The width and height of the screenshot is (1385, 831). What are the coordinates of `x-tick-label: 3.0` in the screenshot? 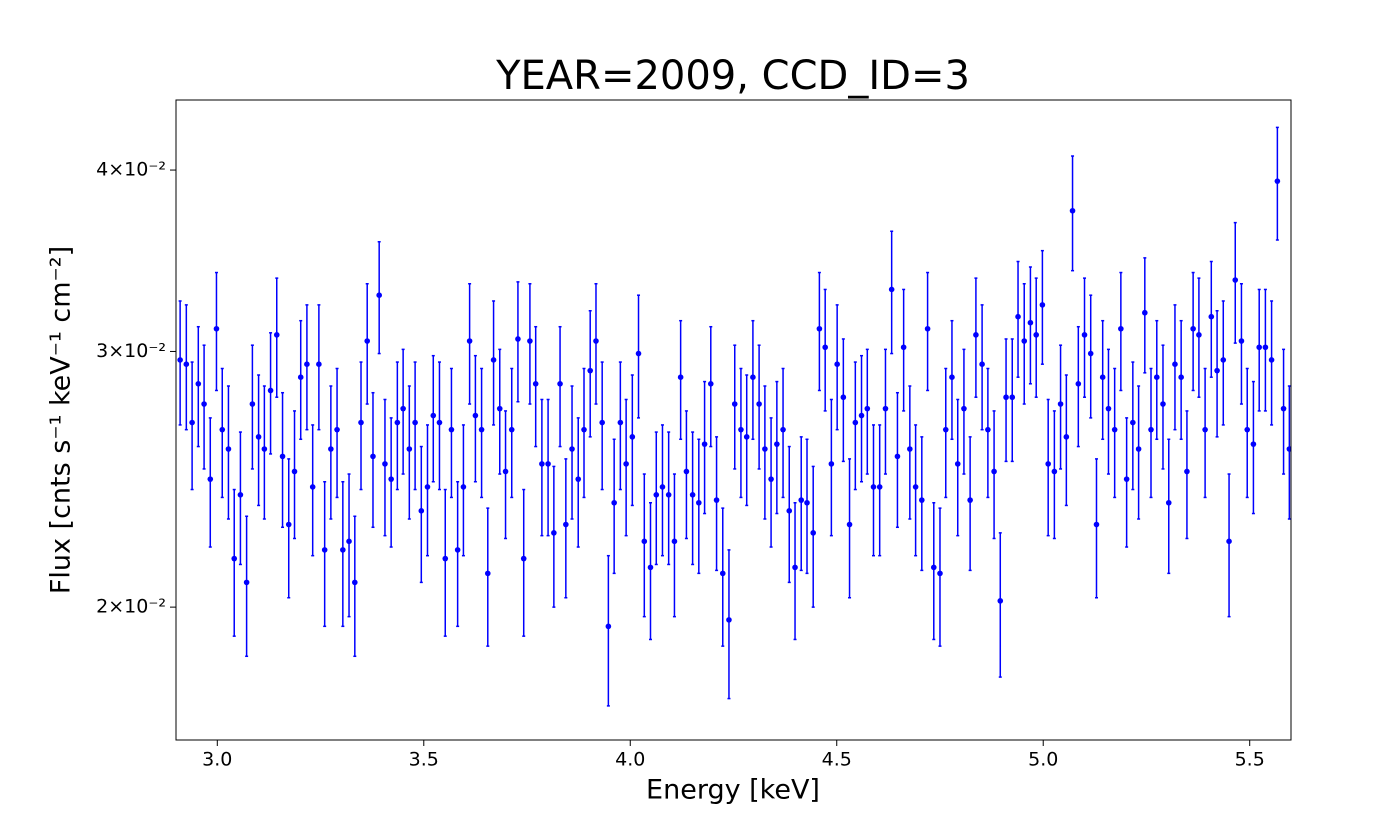 It's located at (217, 760).